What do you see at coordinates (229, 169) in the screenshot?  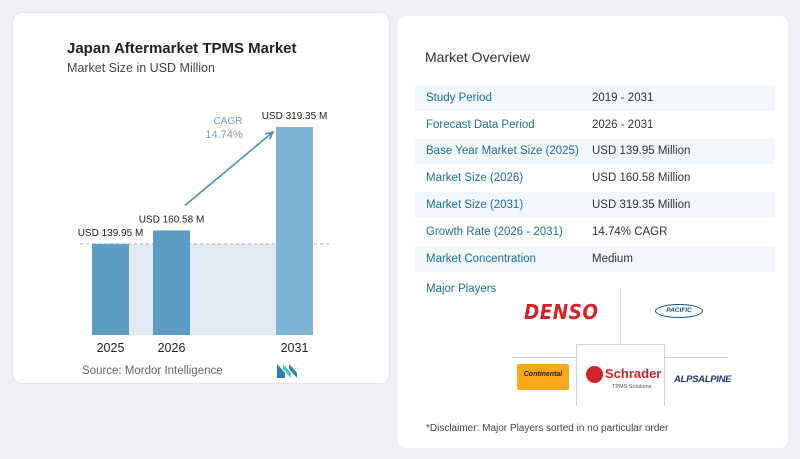 I see `cagr-arrow-line` at bounding box center [229, 169].